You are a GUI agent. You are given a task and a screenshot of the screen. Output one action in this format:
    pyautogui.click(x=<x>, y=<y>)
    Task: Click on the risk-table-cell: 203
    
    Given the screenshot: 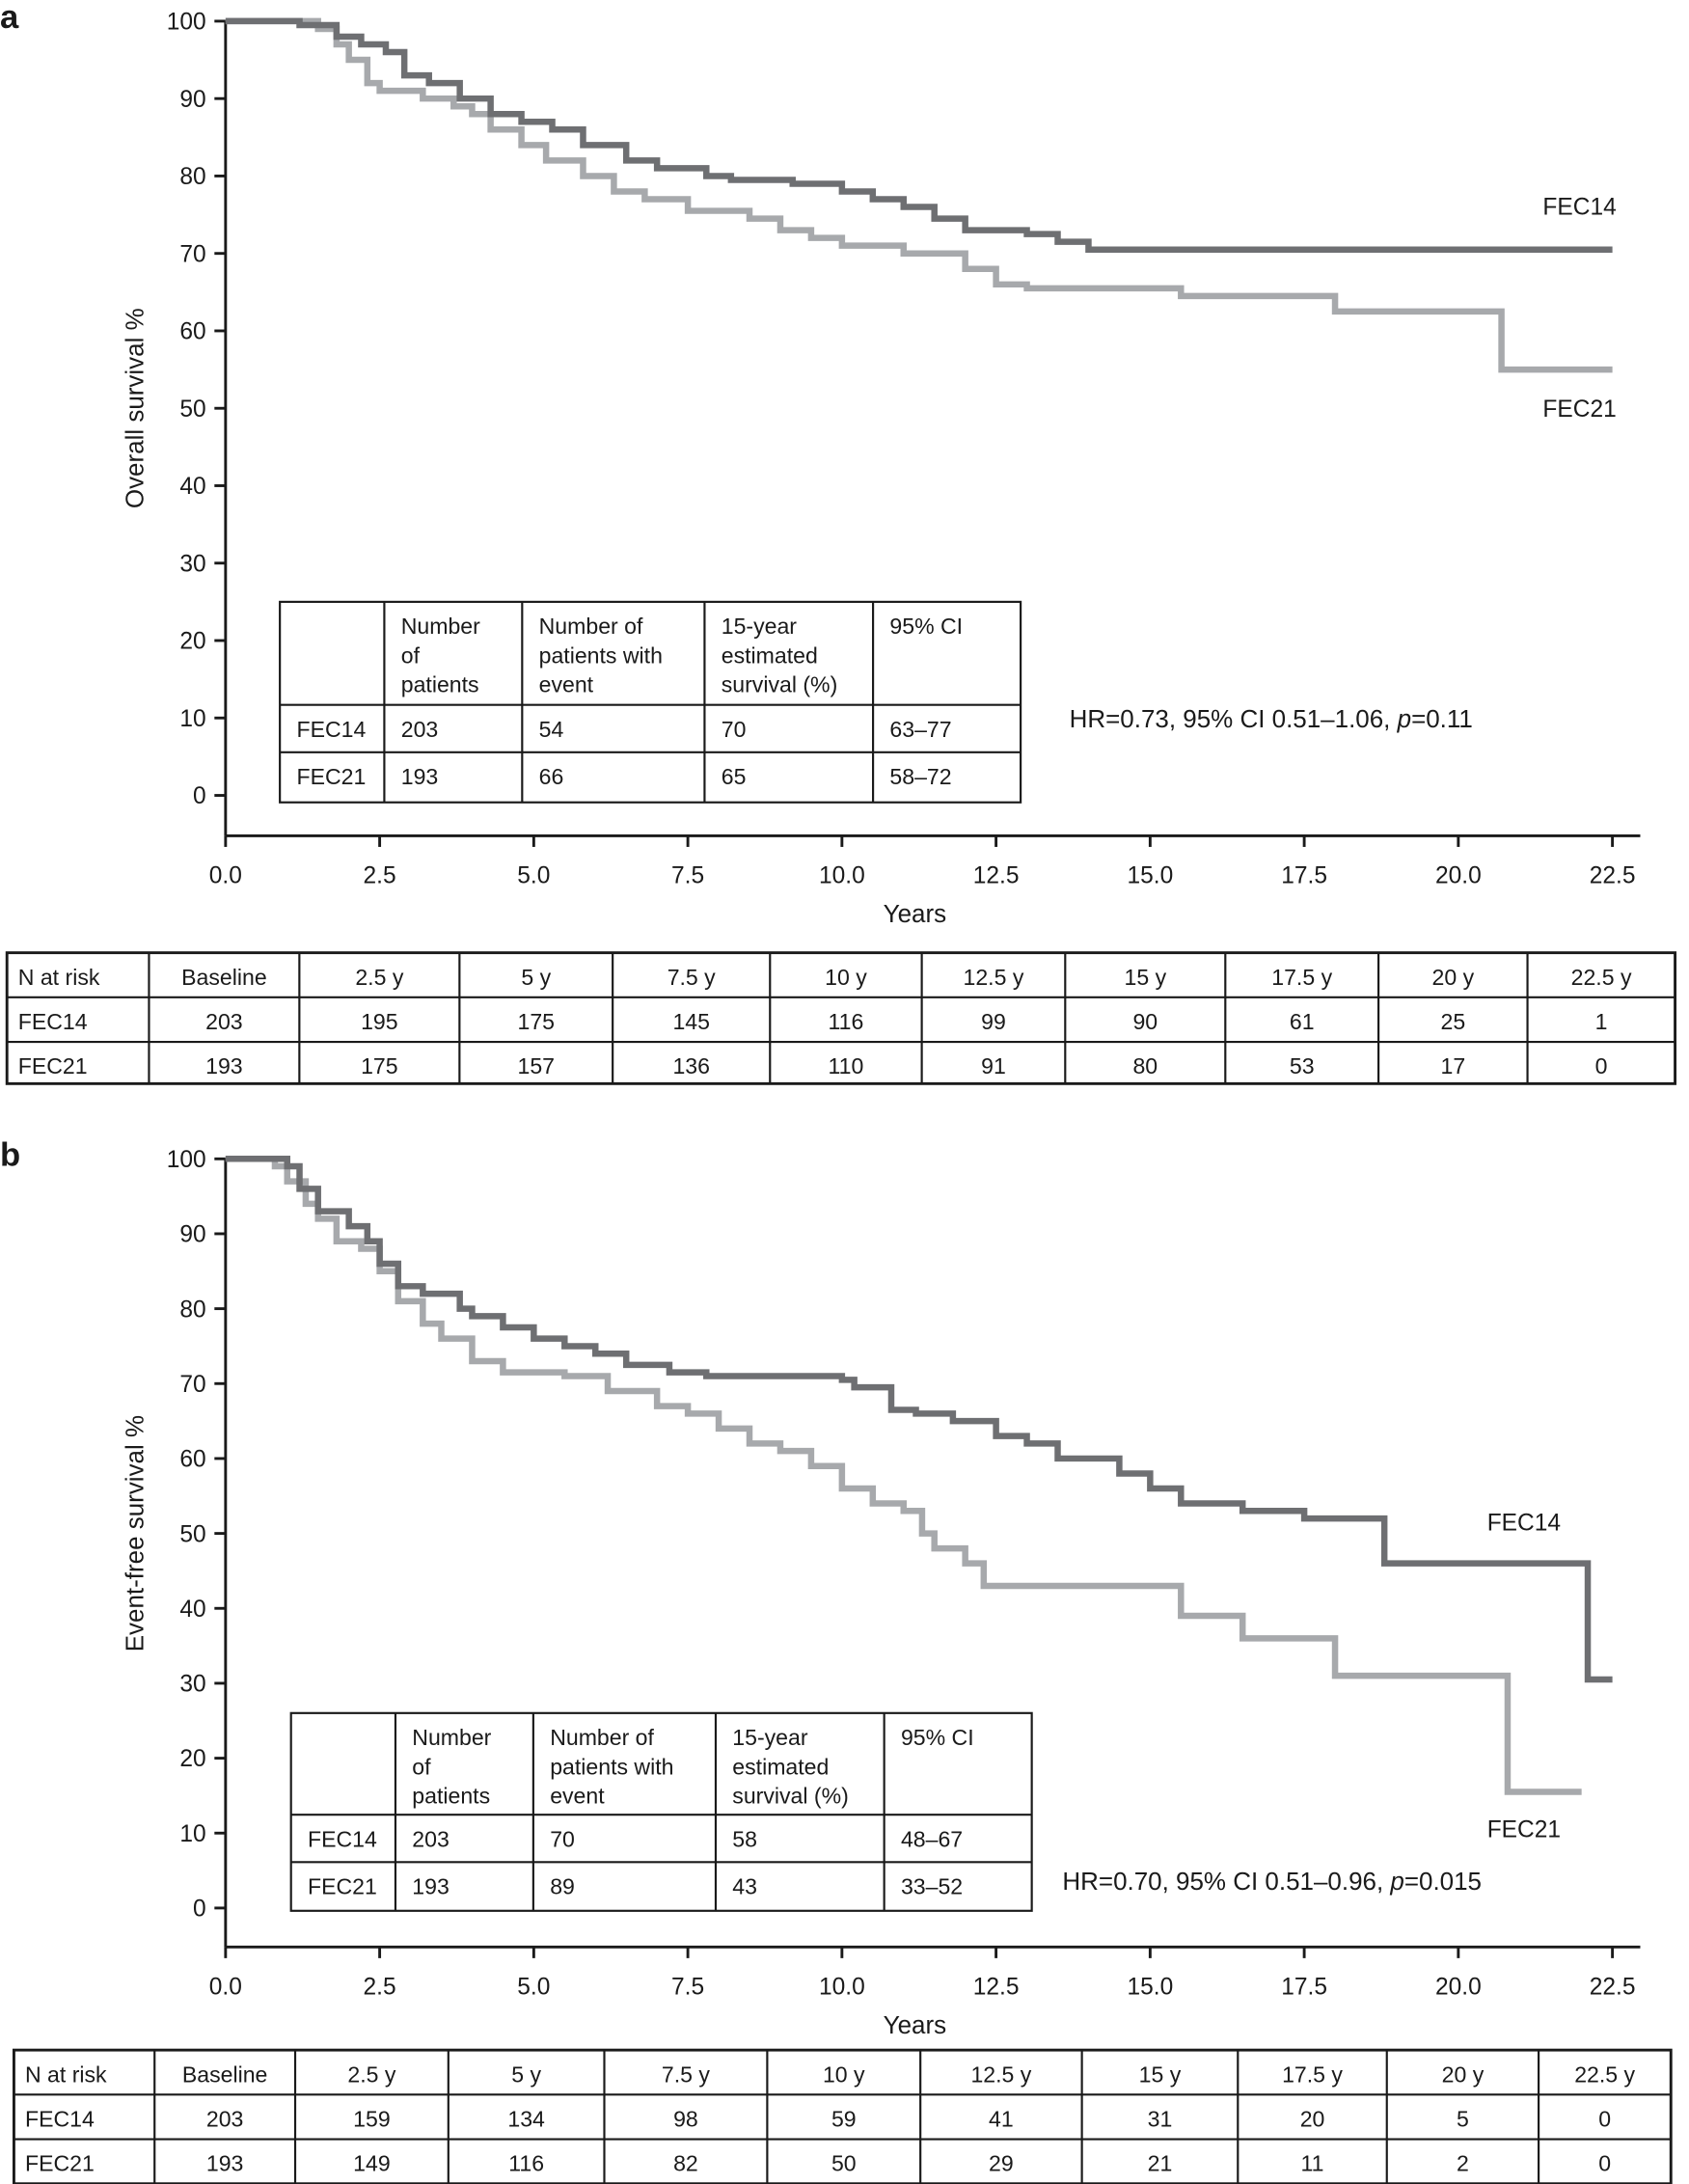 What is the action you would take?
    pyautogui.click(x=225, y=2119)
    